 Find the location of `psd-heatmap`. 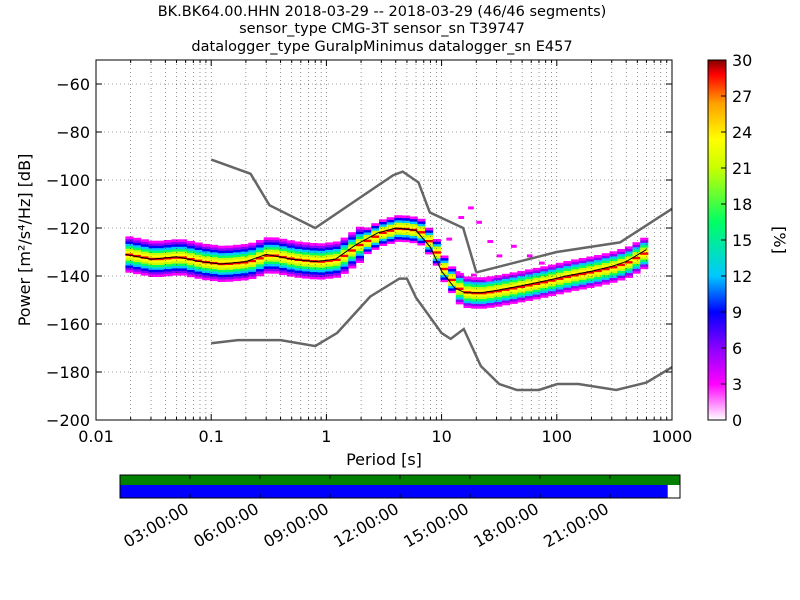

psd-heatmap is located at coordinates (387, 257).